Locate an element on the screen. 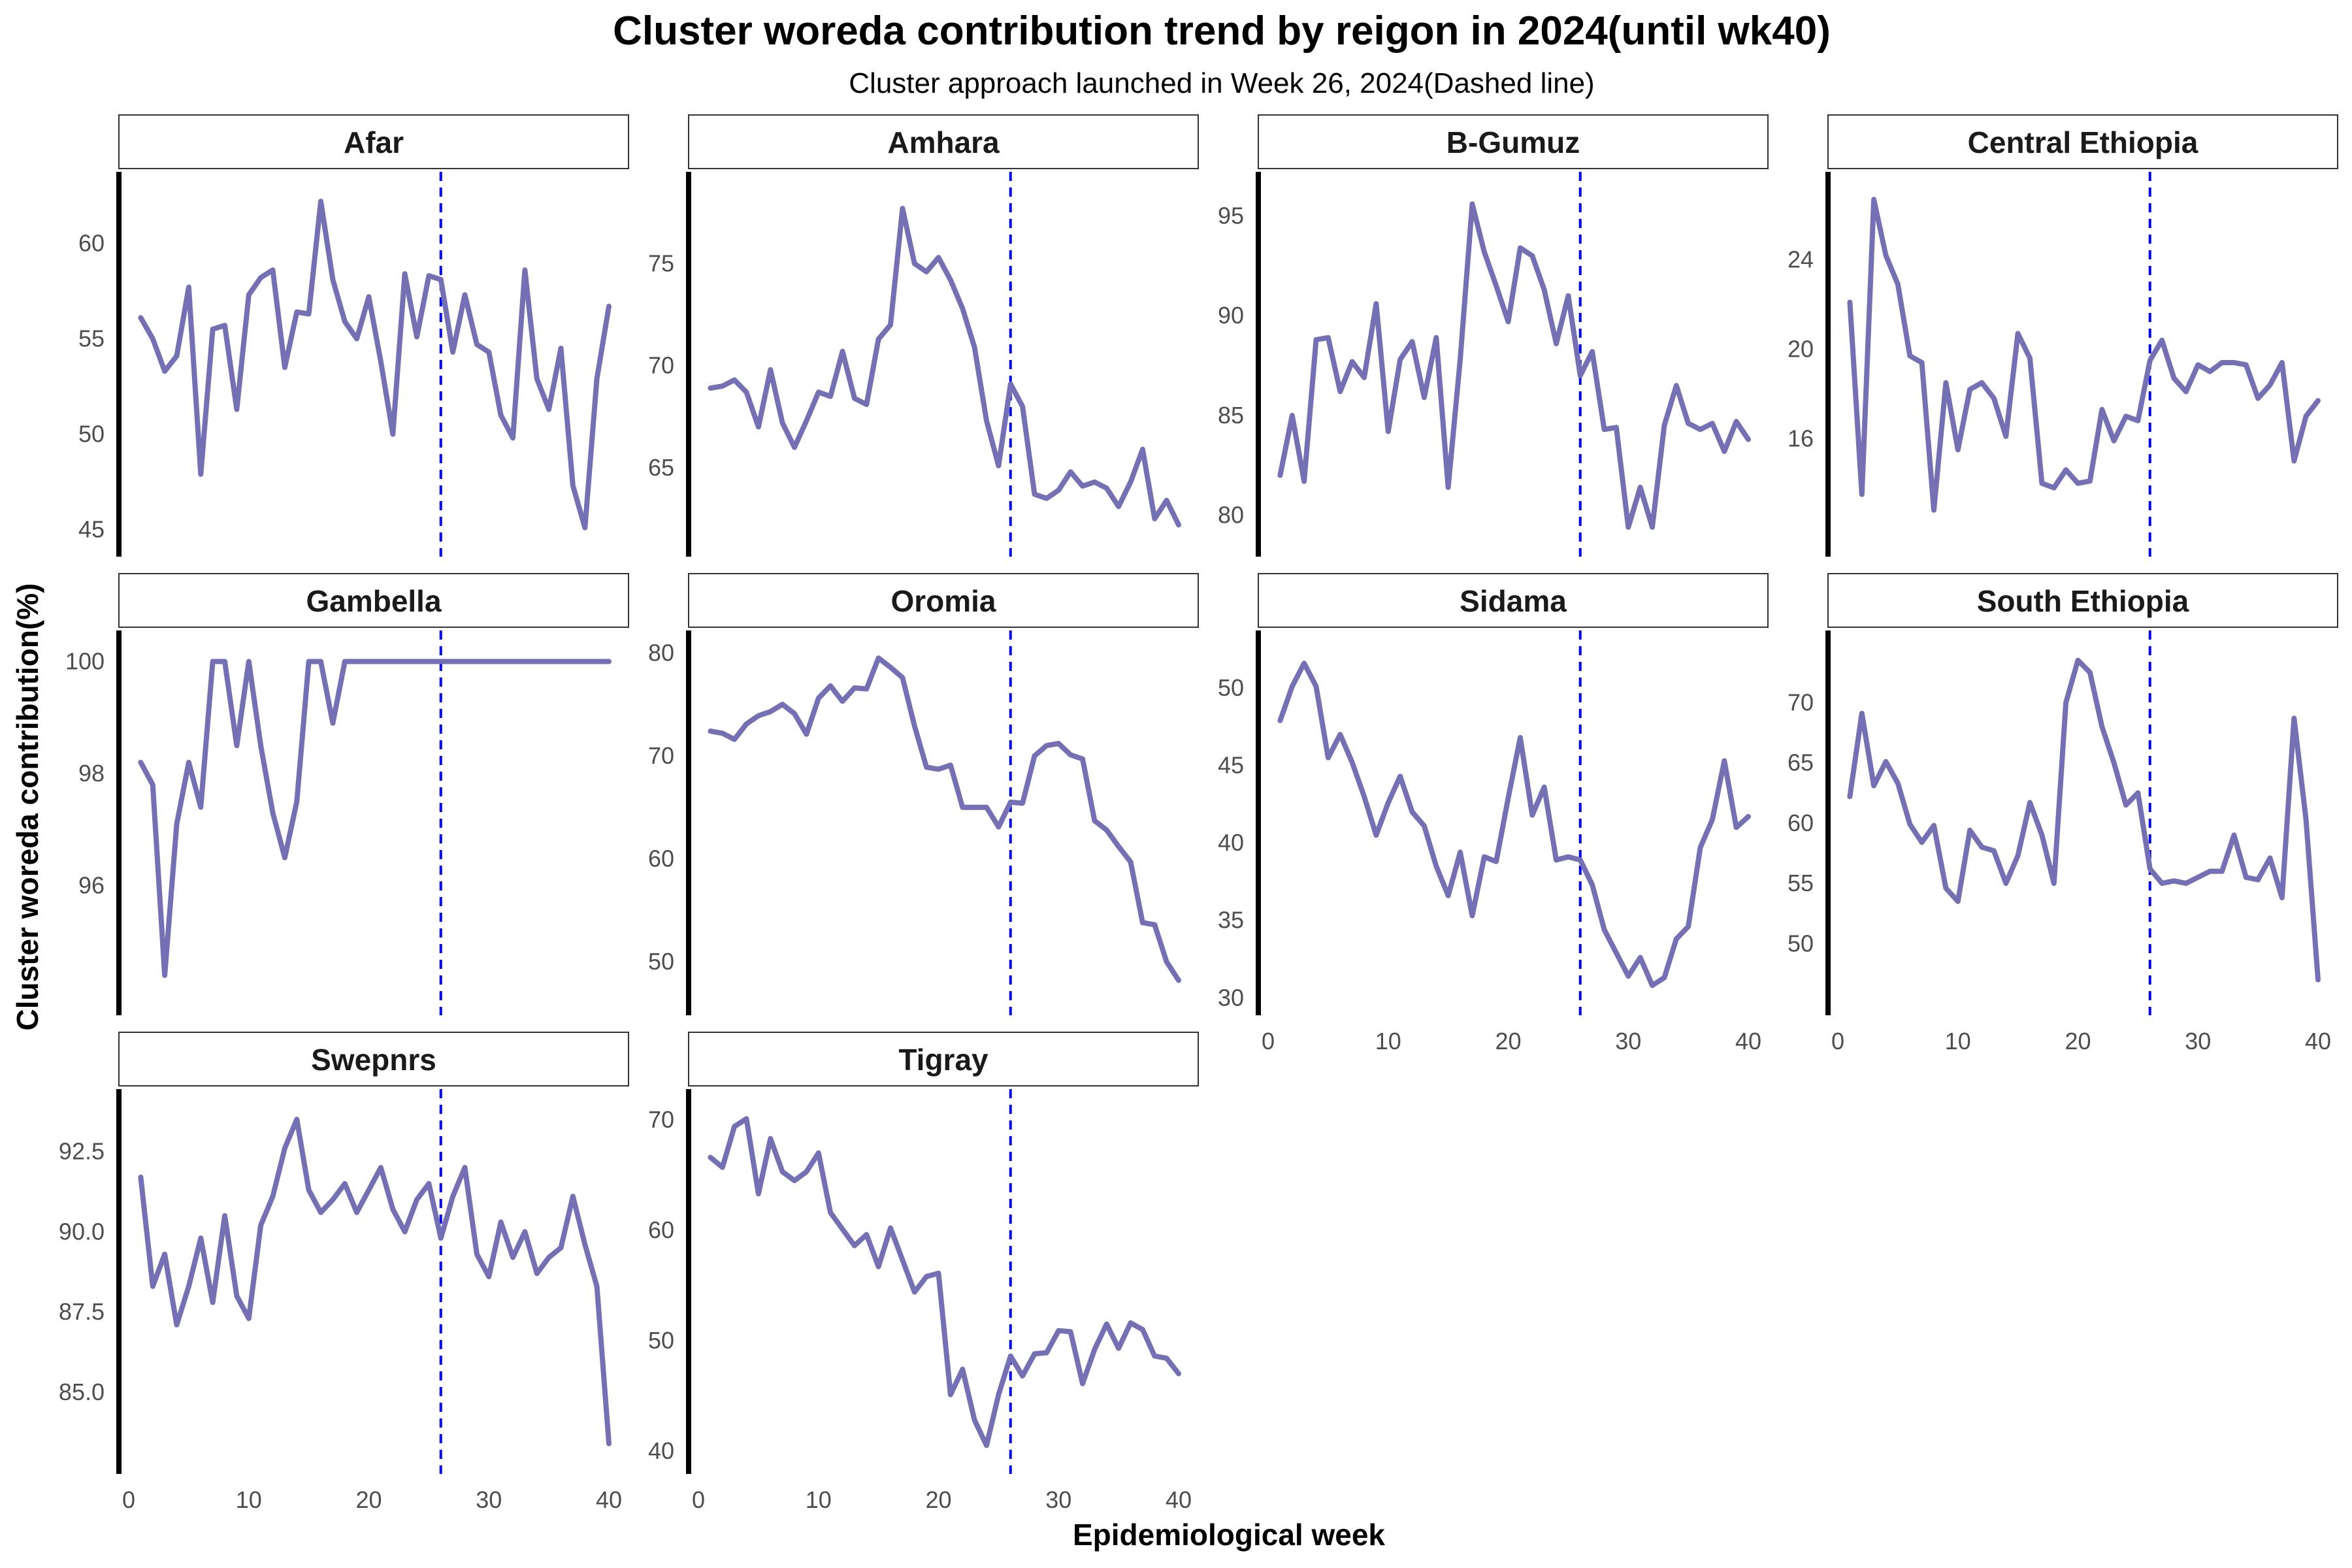  facet-strip-label: Gambella is located at coordinates (374, 601).